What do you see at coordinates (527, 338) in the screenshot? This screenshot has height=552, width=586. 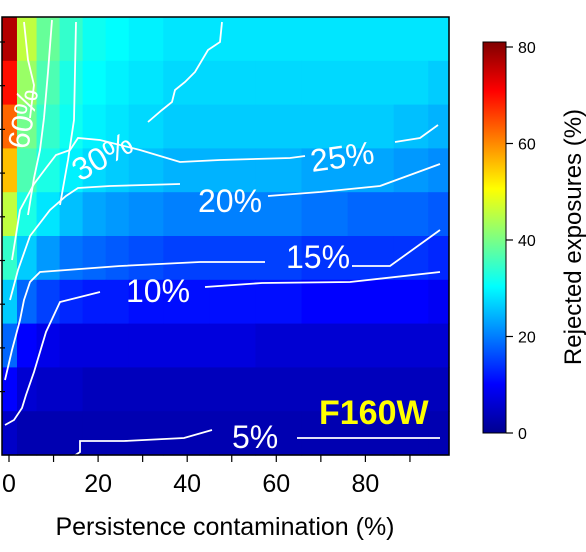 I see `colorbar-tick-label: 20` at bounding box center [527, 338].